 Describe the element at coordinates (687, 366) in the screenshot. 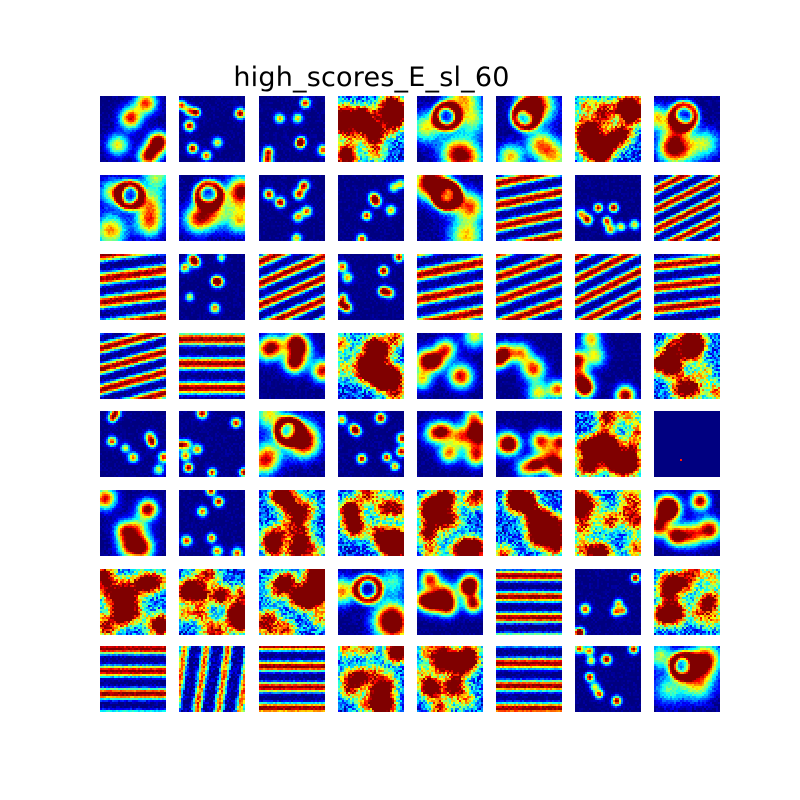

I see `heatmap-tile-r4-c8` at that location.